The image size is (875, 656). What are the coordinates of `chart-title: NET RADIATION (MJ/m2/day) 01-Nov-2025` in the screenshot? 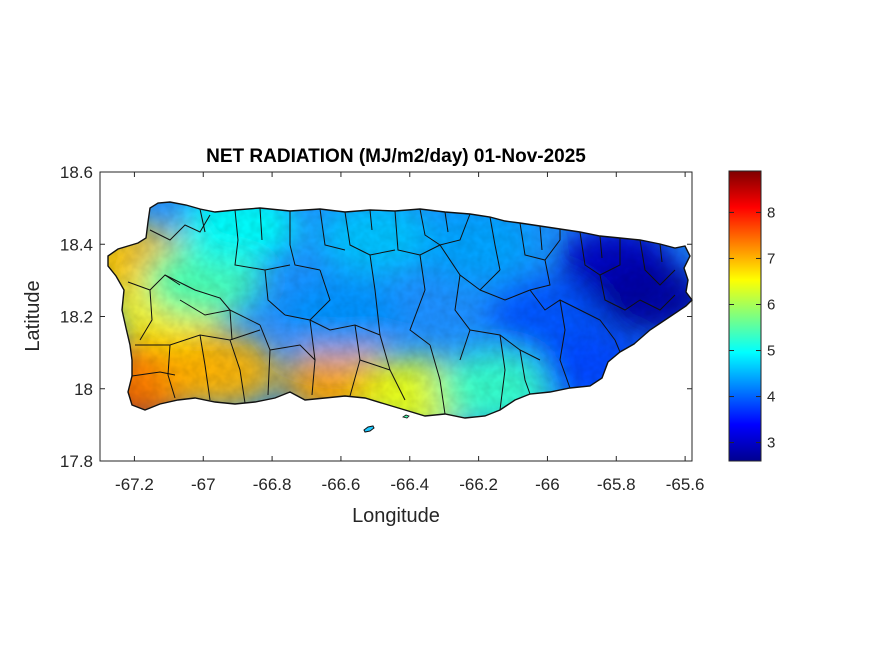 It's located at (396, 156).